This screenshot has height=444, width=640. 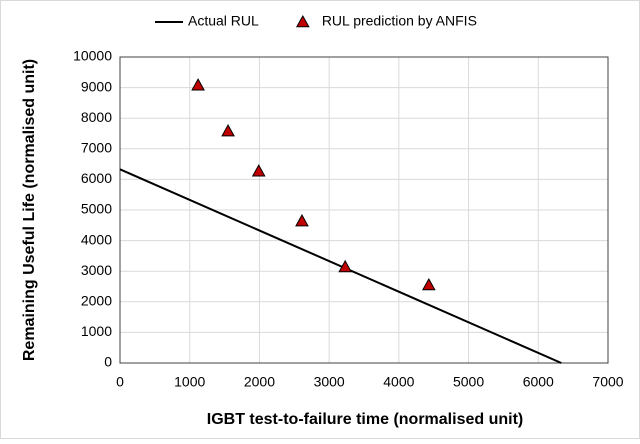 I want to click on y-axis-label: Remaining Useful Life (normalised unit), so click(x=29, y=210).